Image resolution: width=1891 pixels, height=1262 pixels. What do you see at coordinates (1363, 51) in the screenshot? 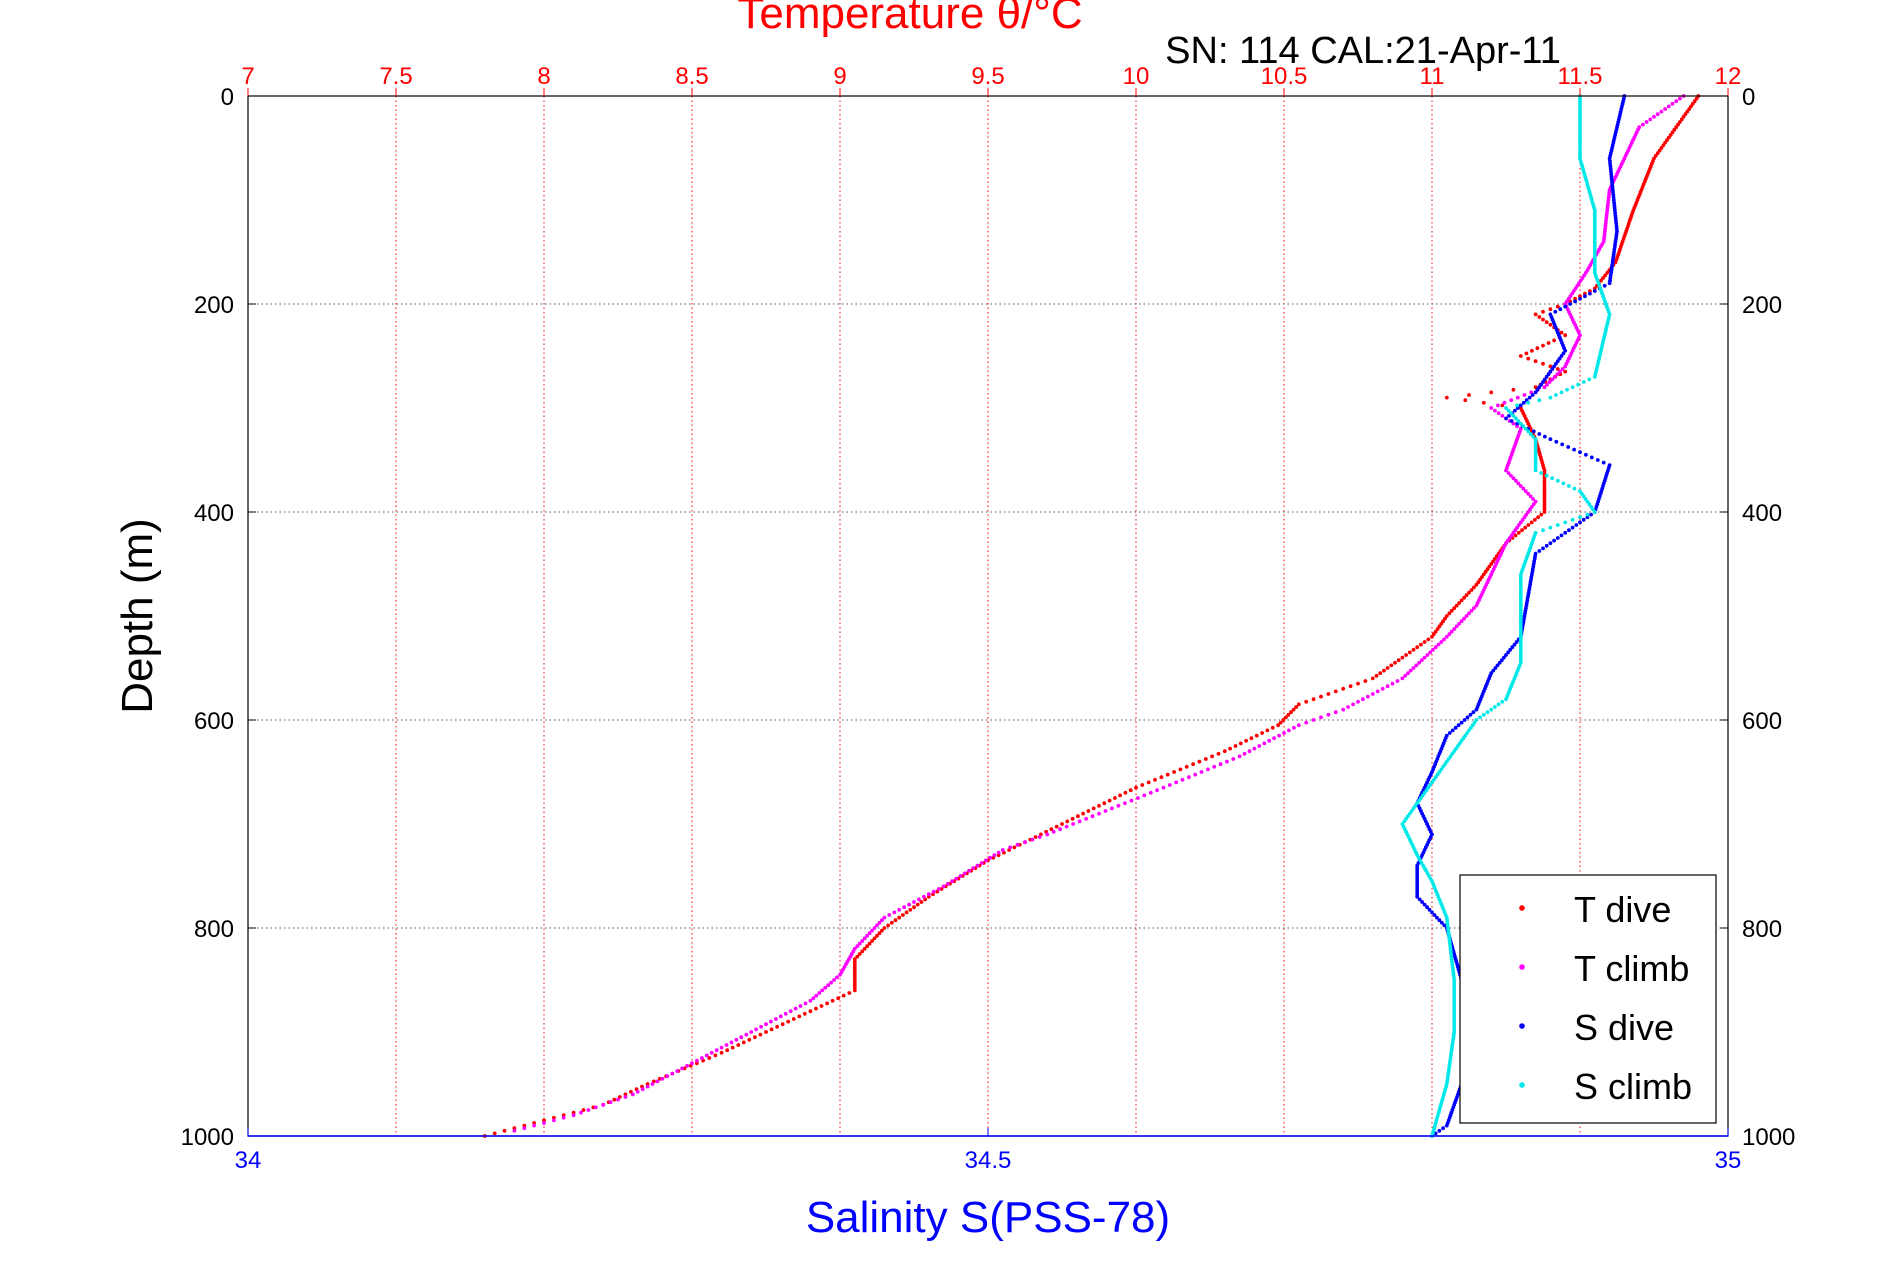
I see `instrument-subtitle: SN: 114 CAL:21-Apr-11` at bounding box center [1363, 51].